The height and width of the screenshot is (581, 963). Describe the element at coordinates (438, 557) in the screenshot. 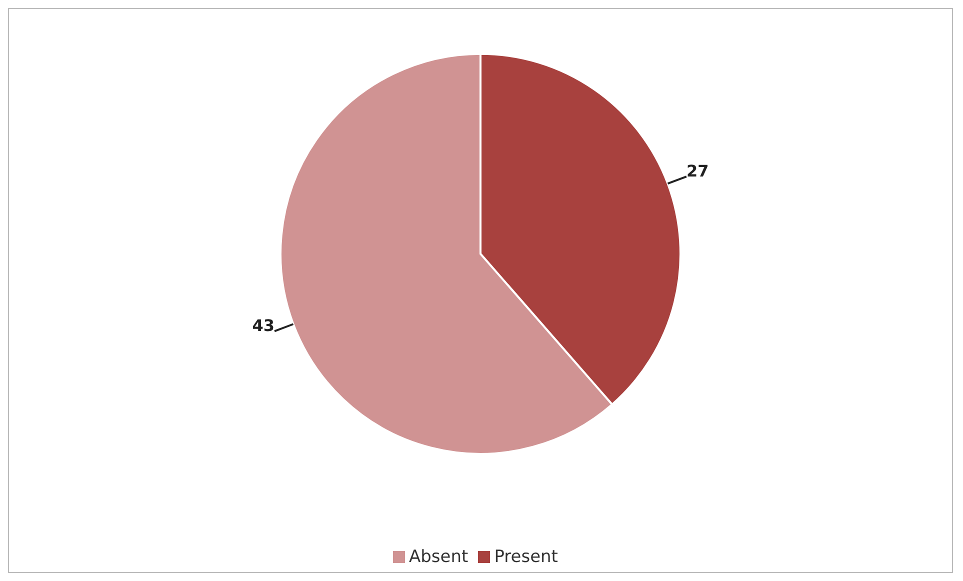

I see `legend-label: Absent` at that location.